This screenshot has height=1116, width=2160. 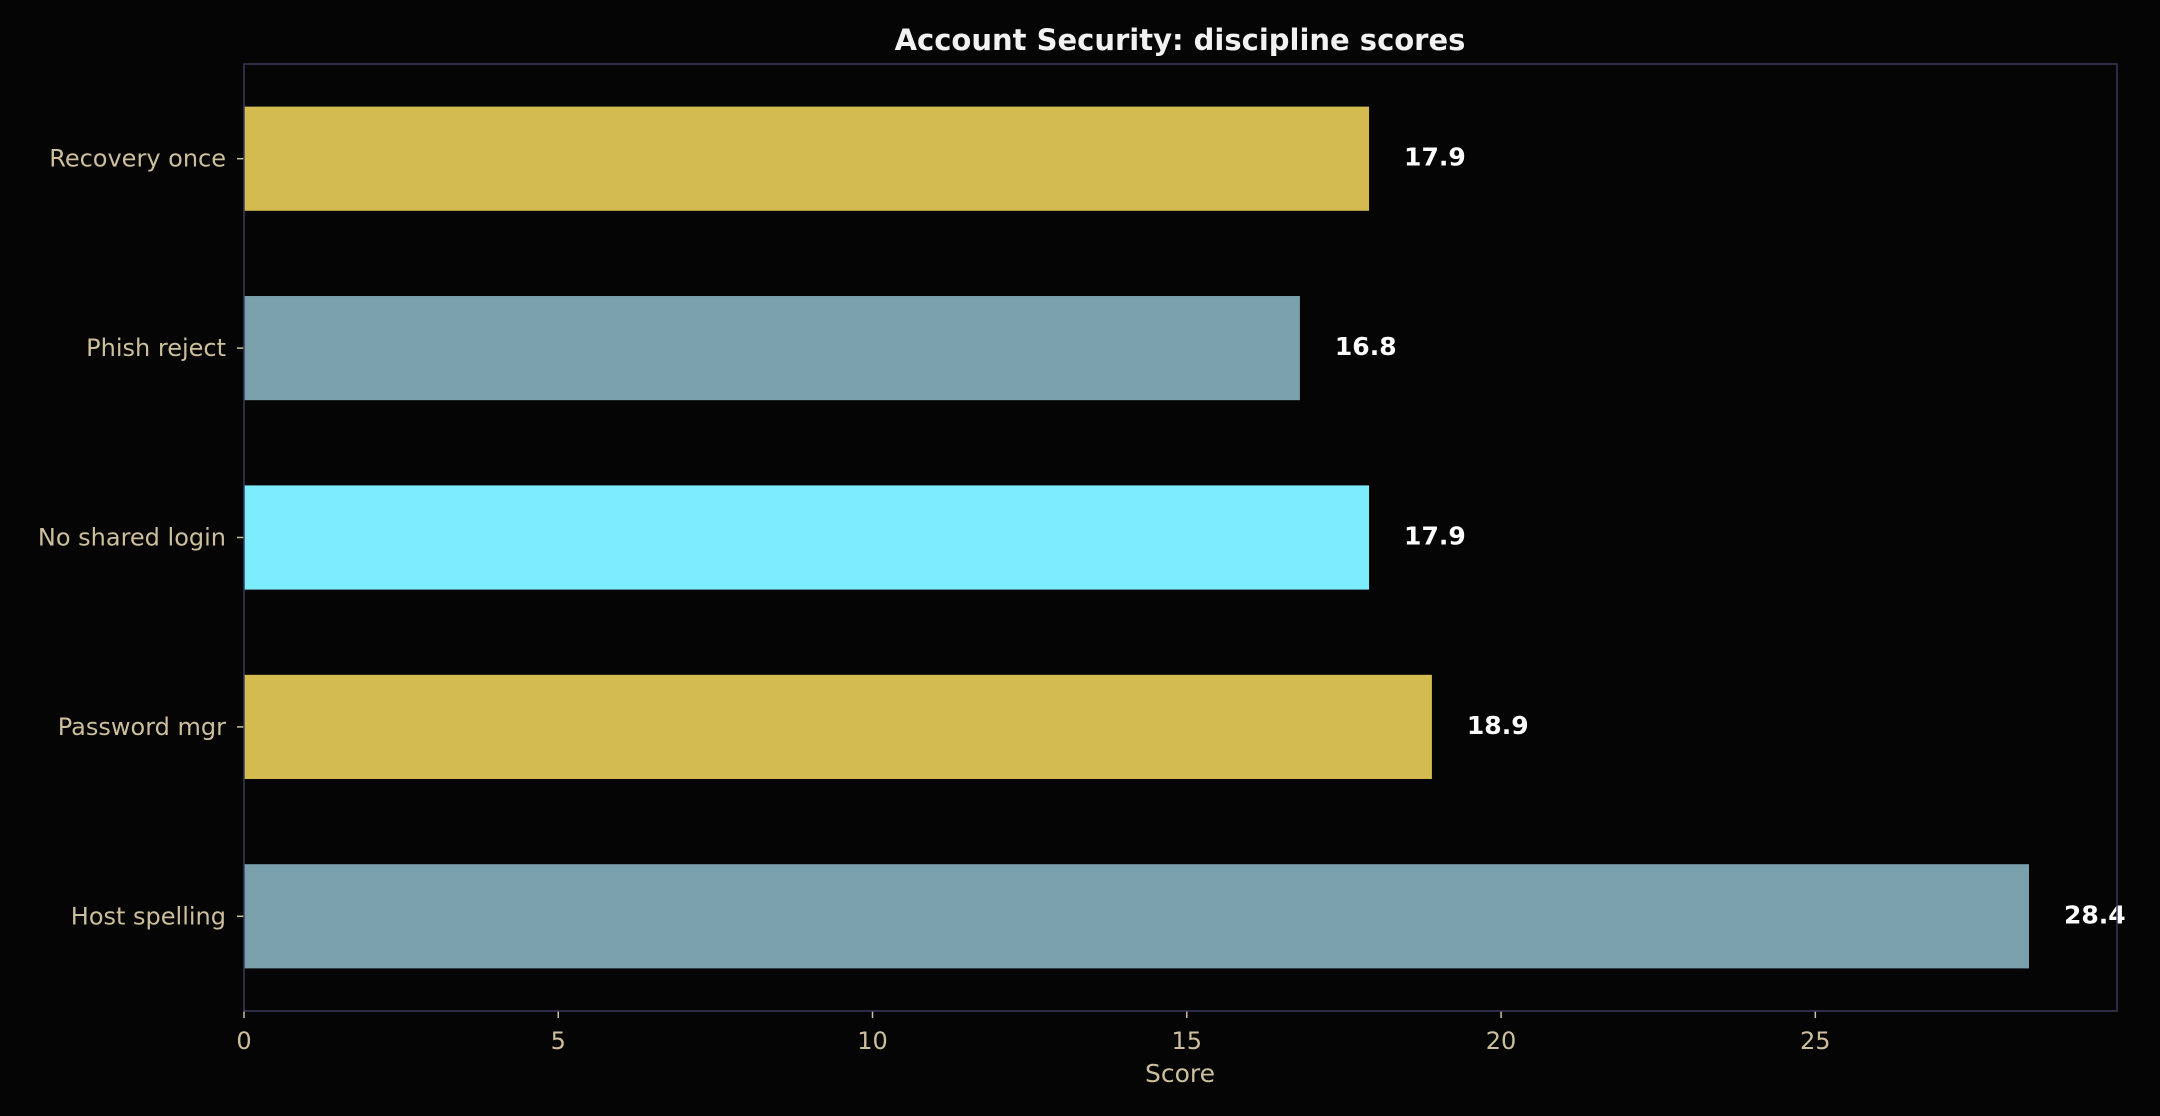 I want to click on y-tick-label: Phish reject, so click(x=156, y=348).